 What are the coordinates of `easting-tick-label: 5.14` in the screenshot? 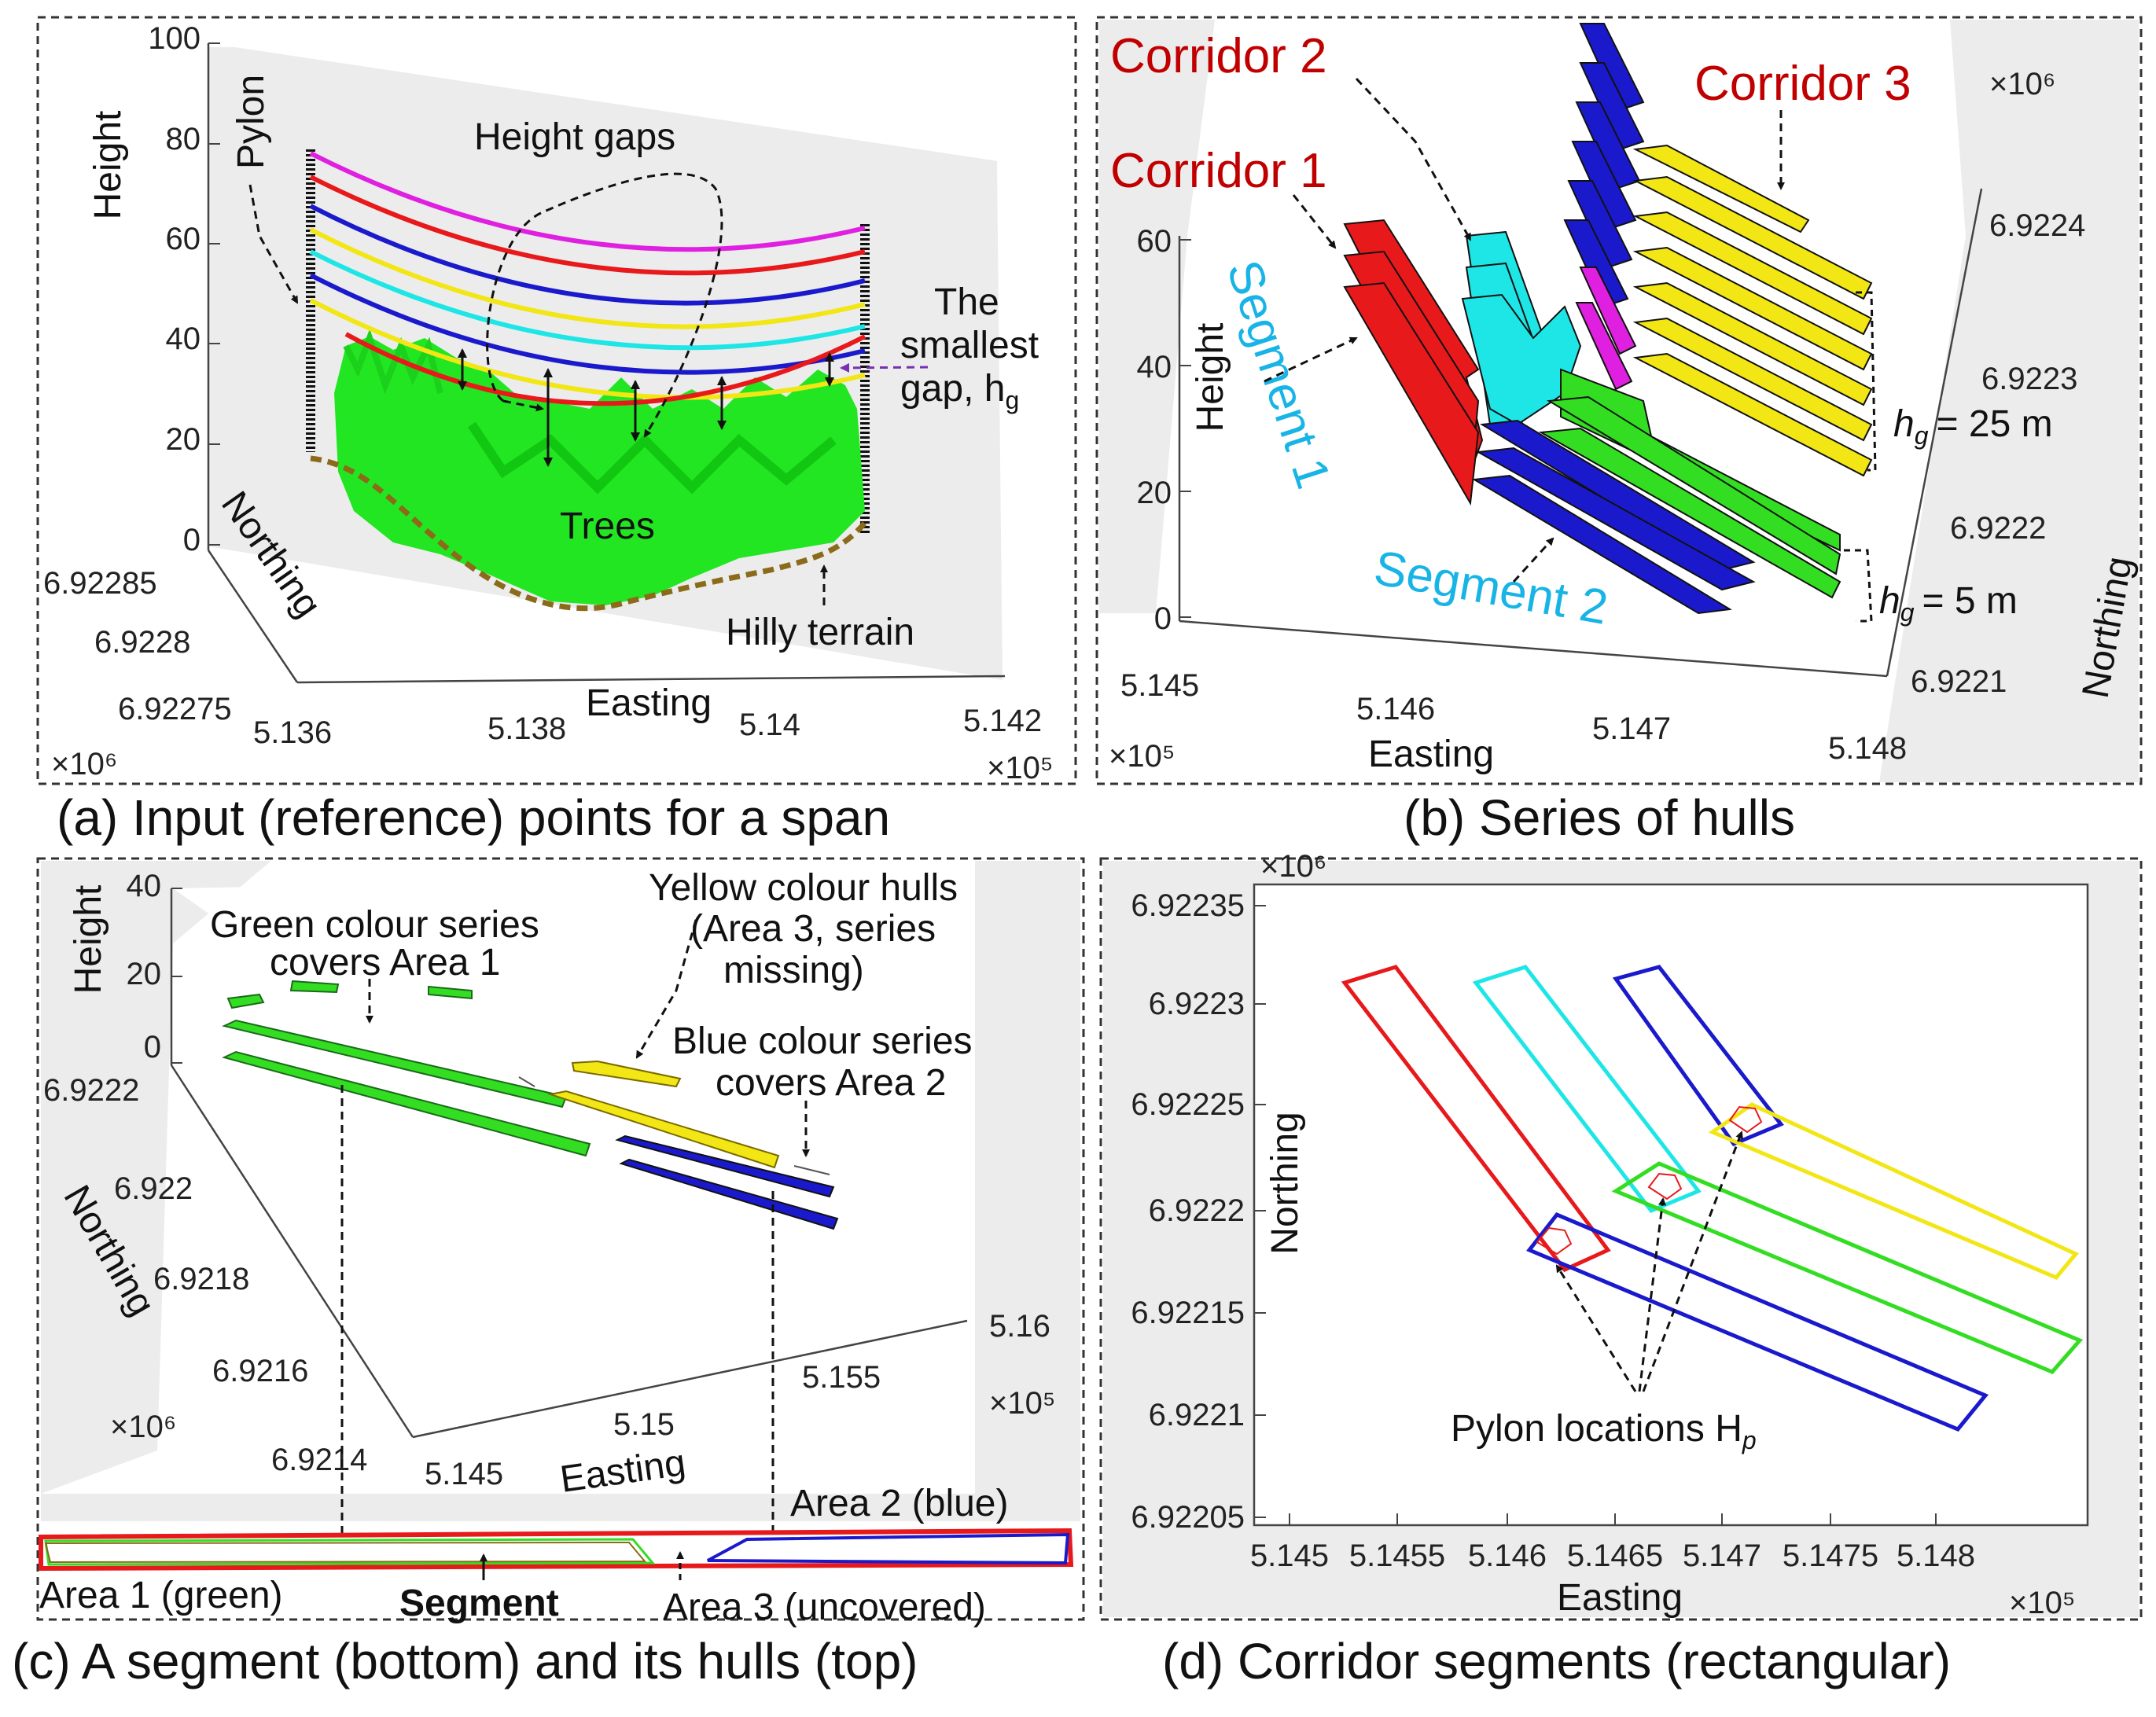 It's located at (769, 725).